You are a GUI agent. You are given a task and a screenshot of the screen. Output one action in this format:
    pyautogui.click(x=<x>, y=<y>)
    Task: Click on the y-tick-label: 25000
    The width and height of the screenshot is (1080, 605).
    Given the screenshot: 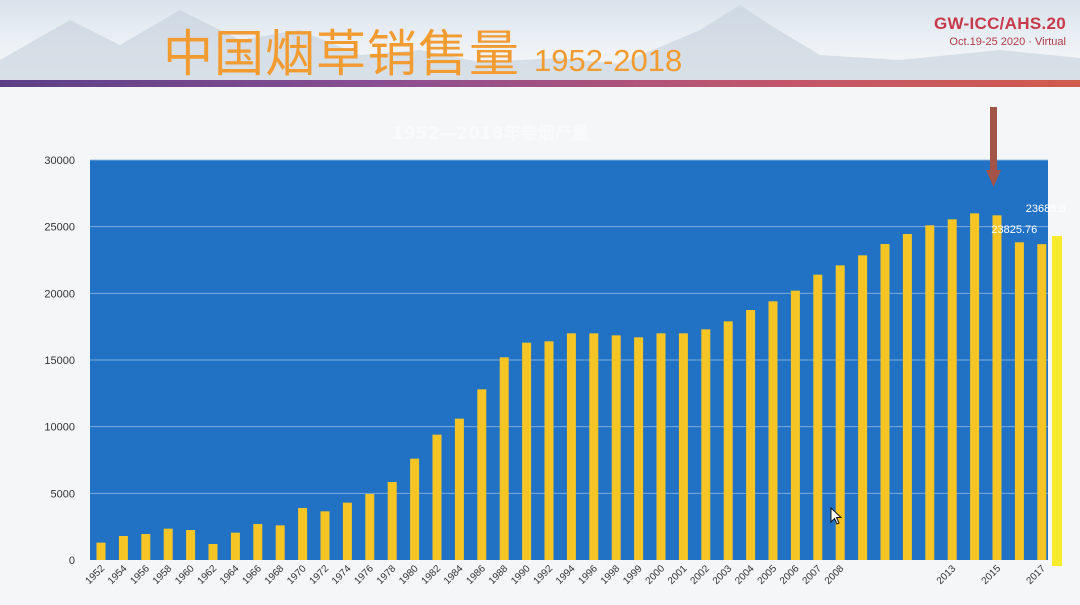 What is the action you would take?
    pyautogui.click(x=59, y=228)
    